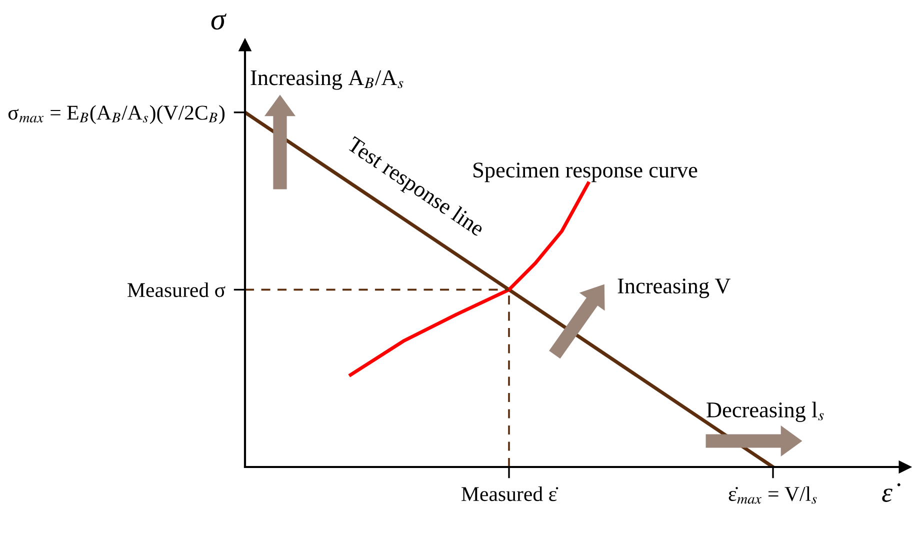 The height and width of the screenshot is (542, 921). What do you see at coordinates (891, 492) in the screenshot?
I see `x-axis-title: ε̇` at bounding box center [891, 492].